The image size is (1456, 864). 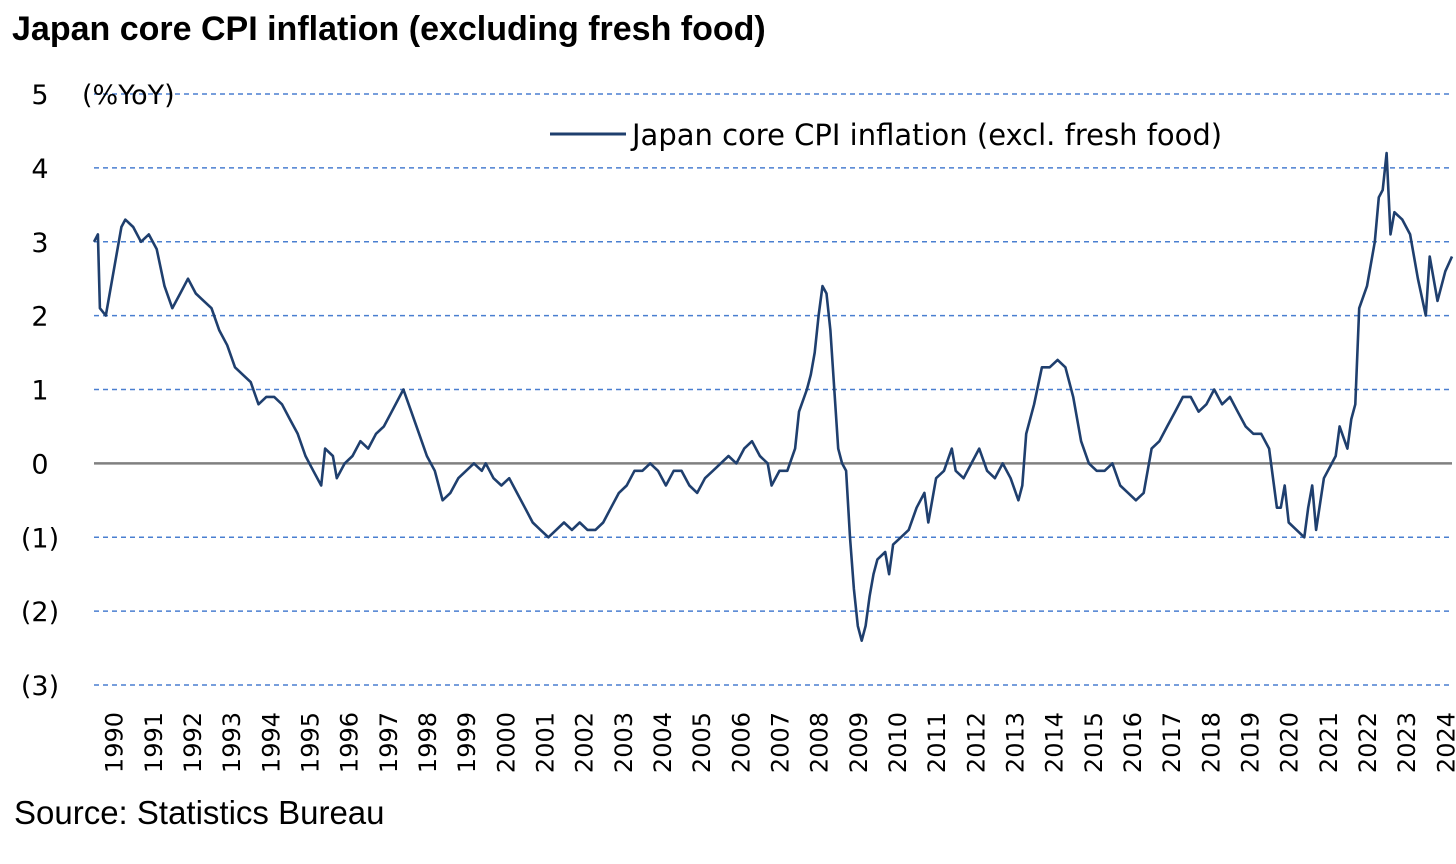 What do you see at coordinates (1015, 742) in the screenshot?
I see `x-tick-label: 2013` at bounding box center [1015, 742].